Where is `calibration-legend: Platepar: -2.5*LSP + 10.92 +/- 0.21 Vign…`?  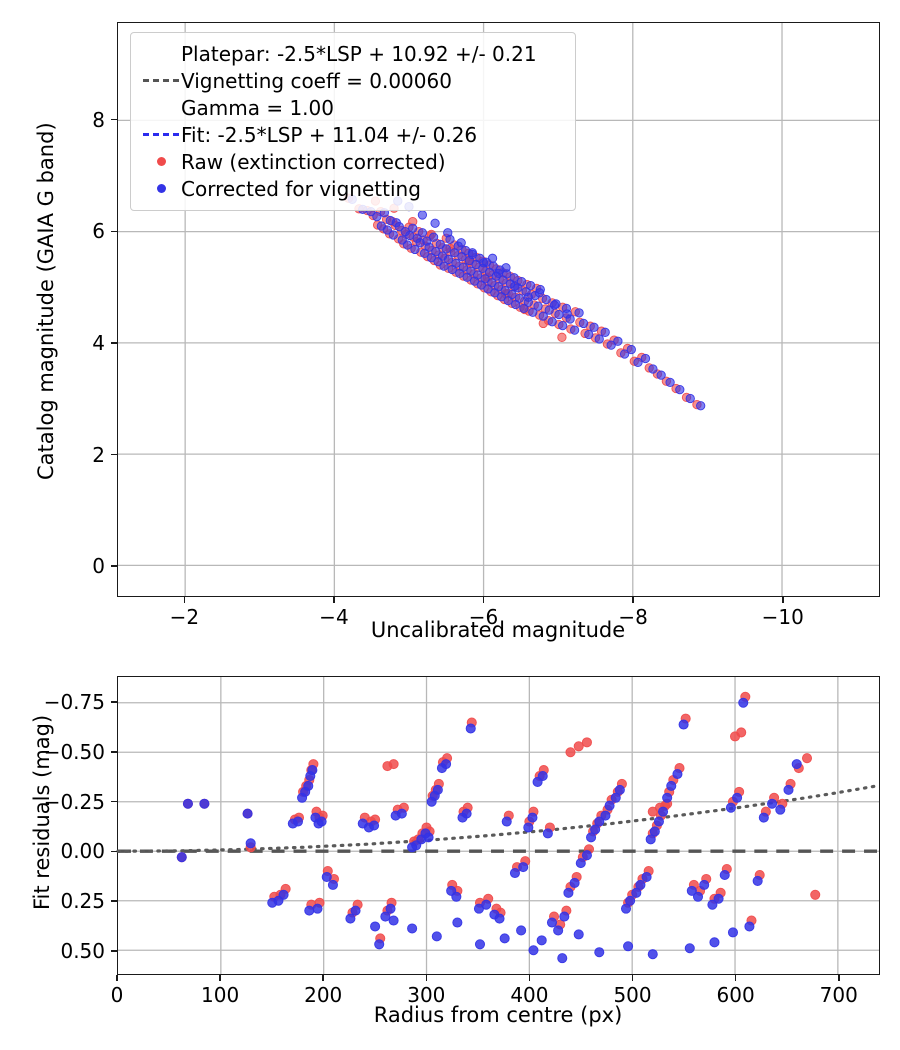
calibration-legend: Platepar: -2.5*LSP + 10.92 +/- 0.21 Vign… is located at coordinates (353, 121).